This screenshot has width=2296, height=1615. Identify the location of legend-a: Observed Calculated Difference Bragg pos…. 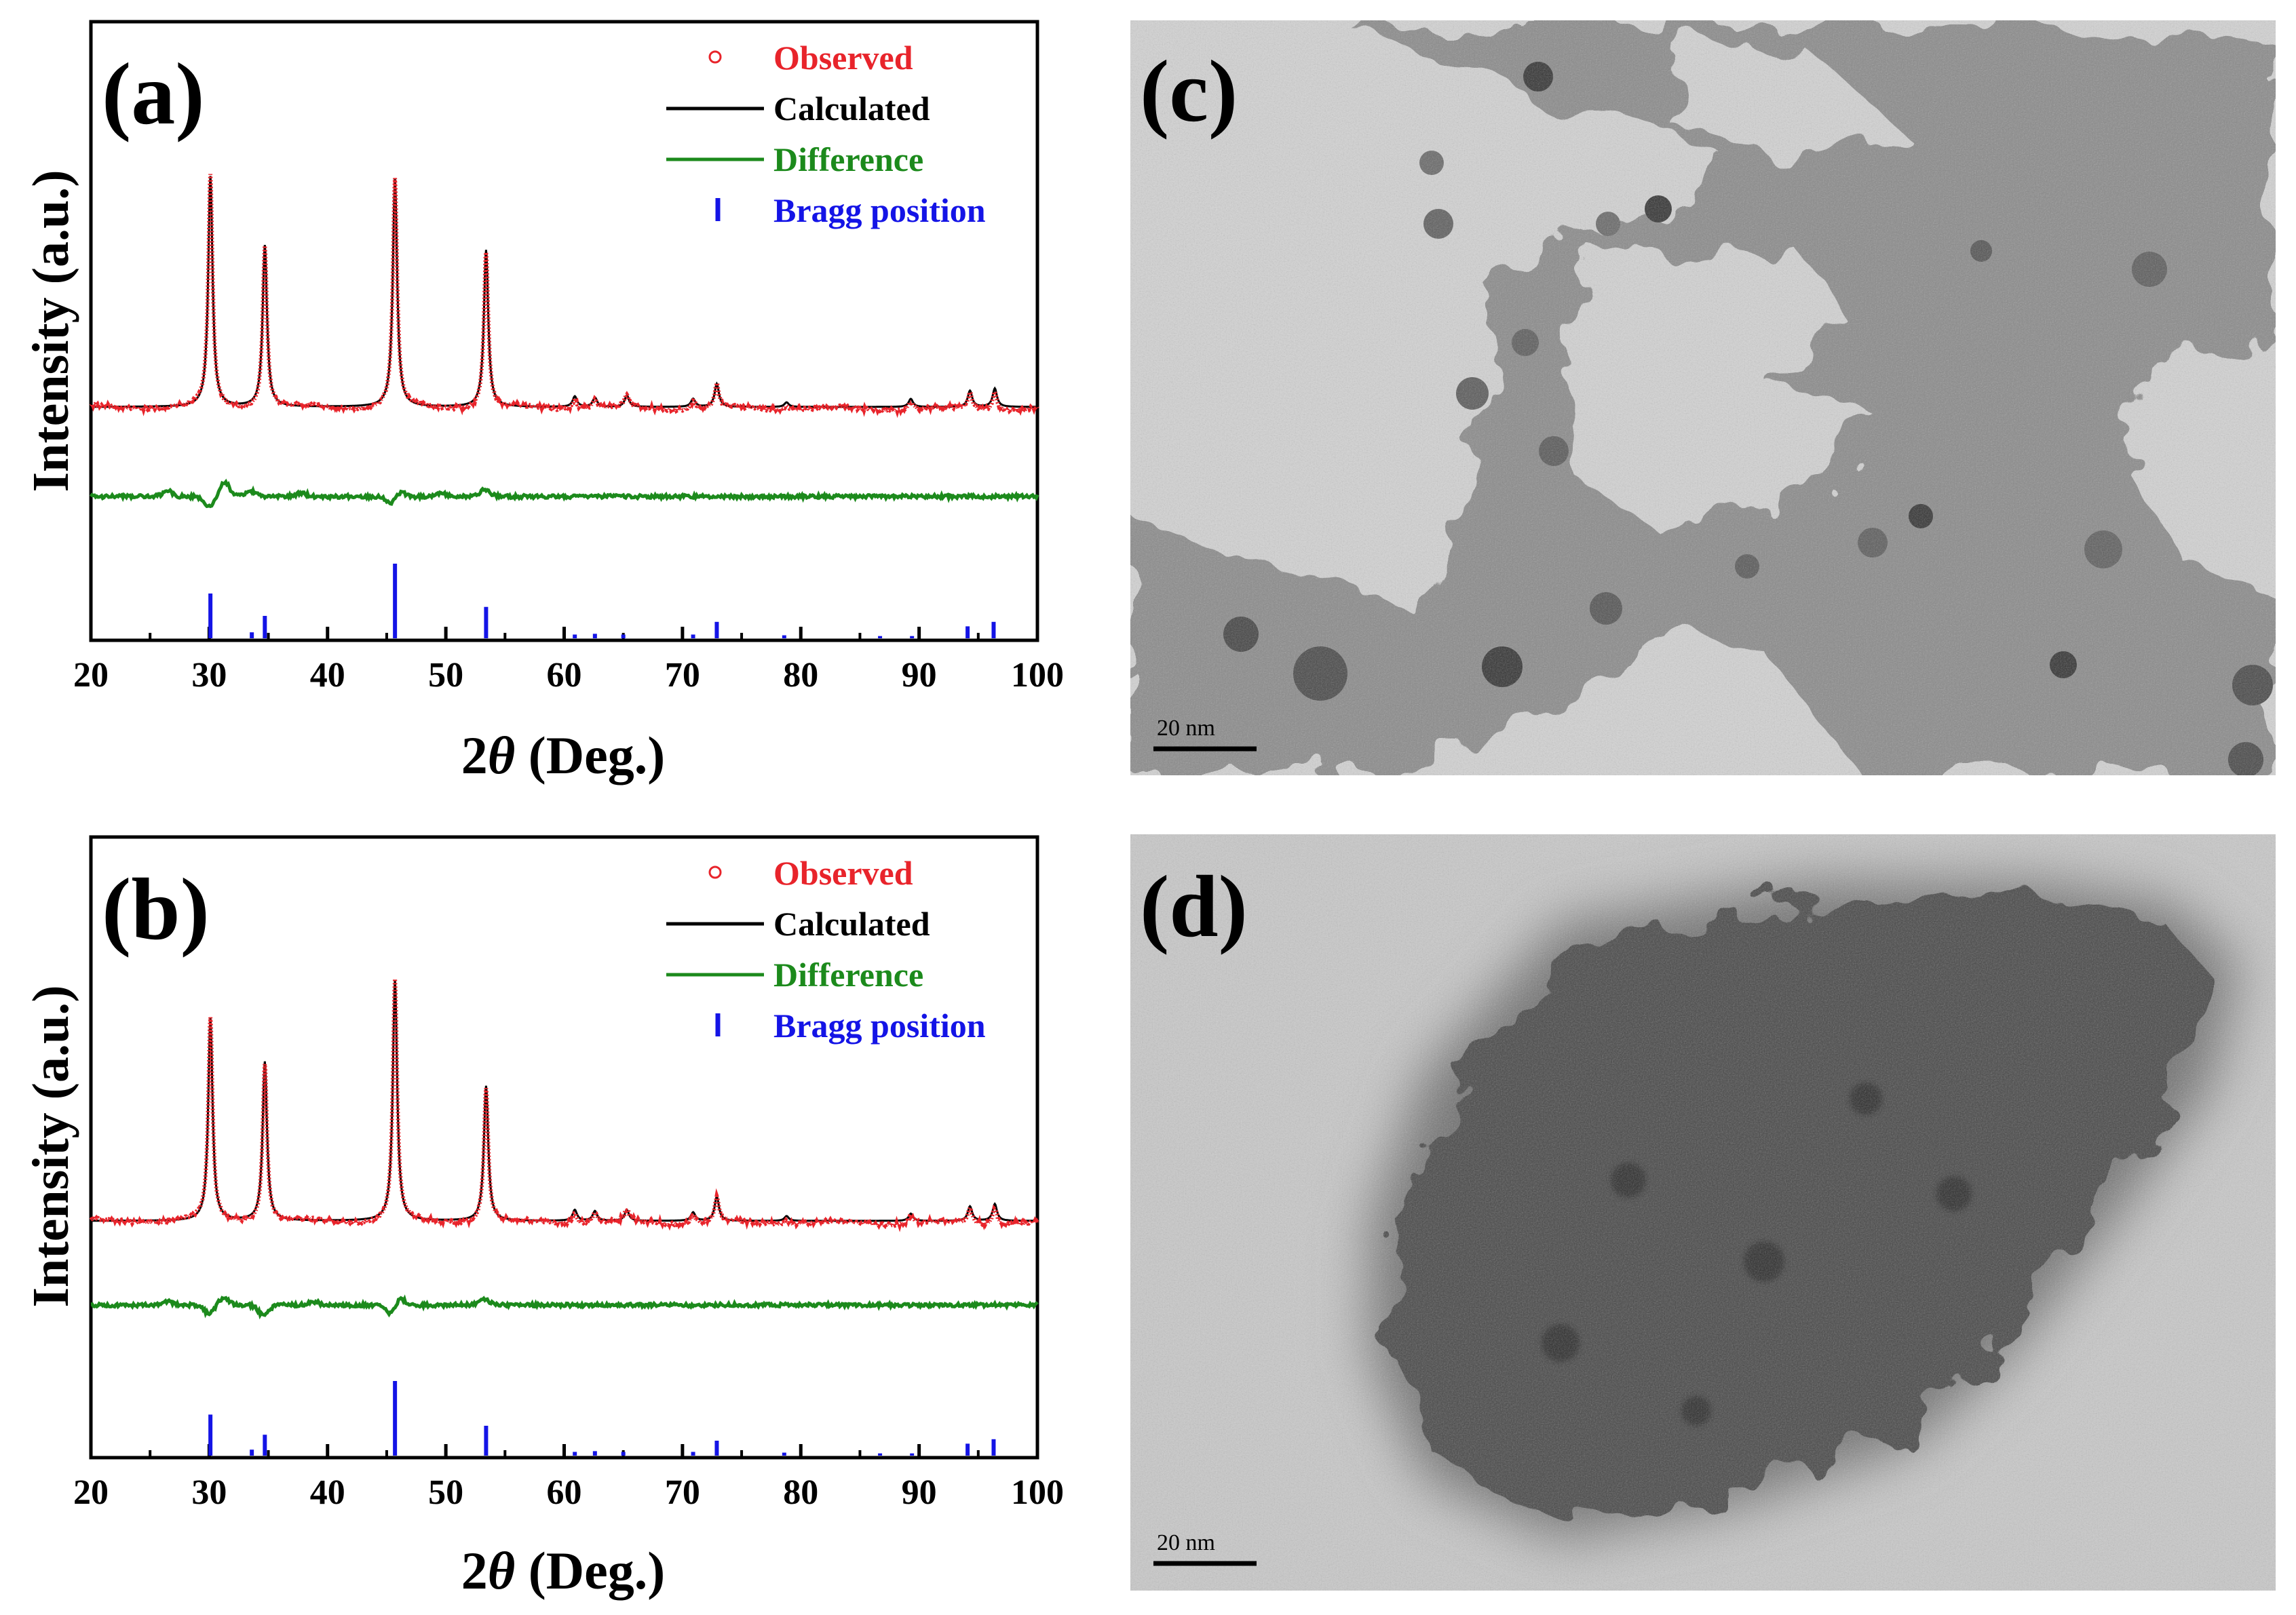
(826, 134).